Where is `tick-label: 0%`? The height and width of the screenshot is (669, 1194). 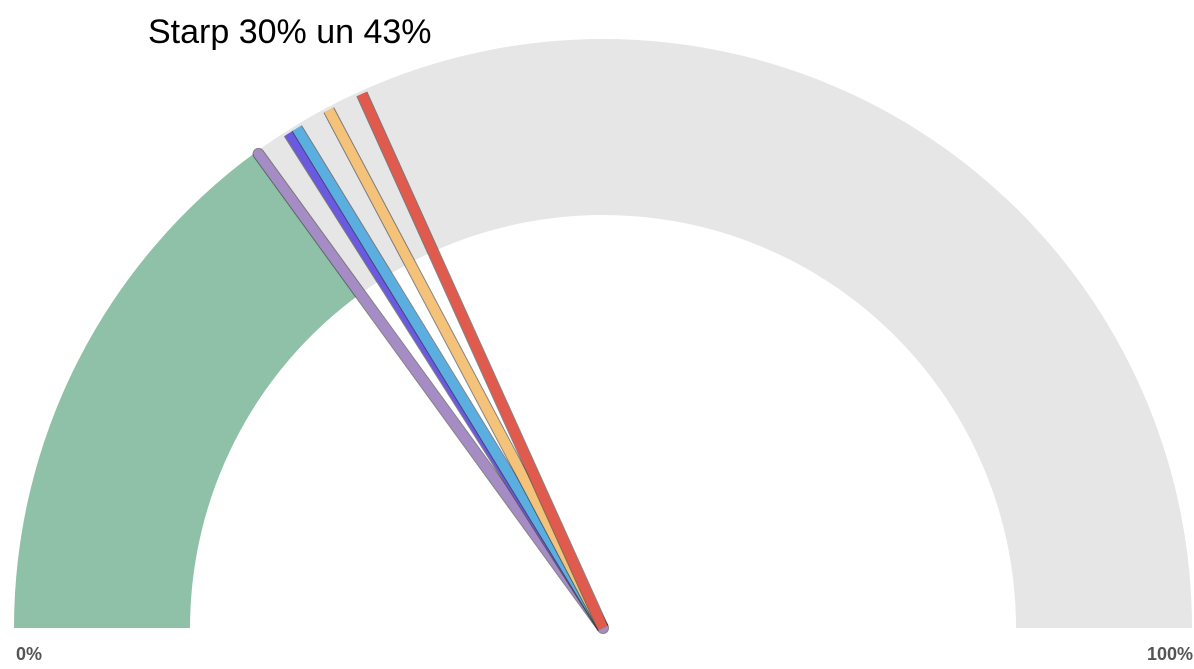 tick-label: 0% is located at coordinates (29, 654).